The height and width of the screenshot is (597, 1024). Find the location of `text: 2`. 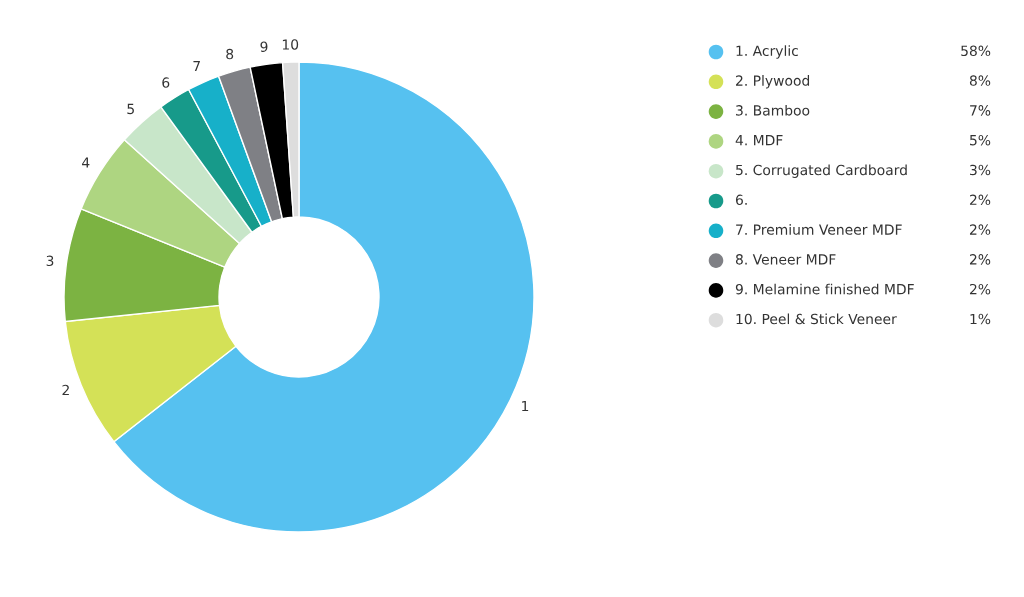

text: 2 is located at coordinates (65, 390).